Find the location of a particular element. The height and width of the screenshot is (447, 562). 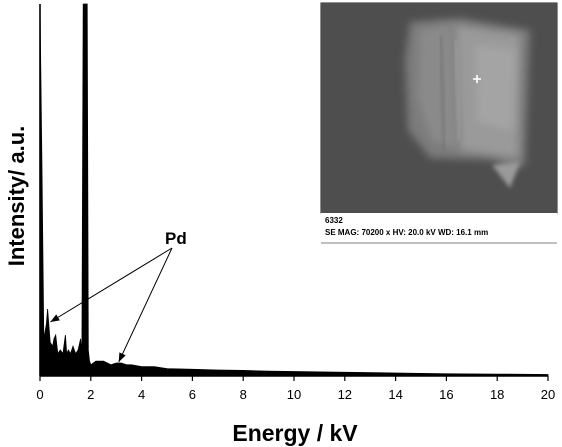

pd-arrow-left is located at coordinates (111, 285).